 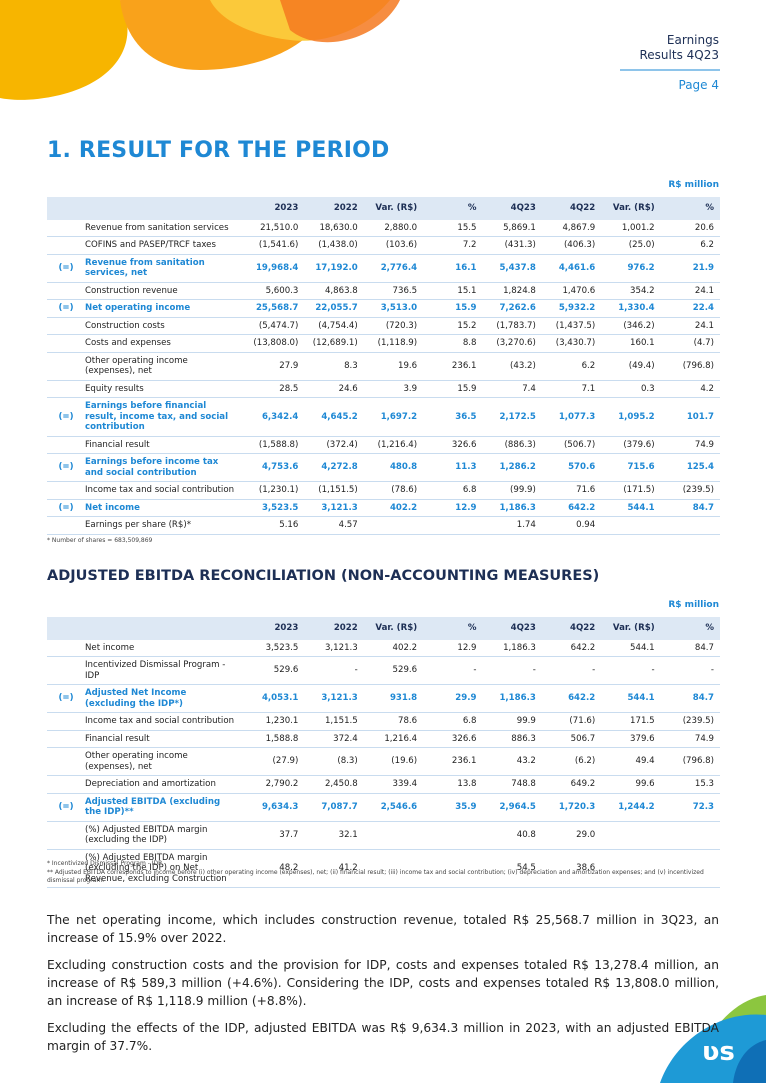 What do you see at coordinates (453, 366) in the screenshot?
I see `cell: 236.1` at bounding box center [453, 366].